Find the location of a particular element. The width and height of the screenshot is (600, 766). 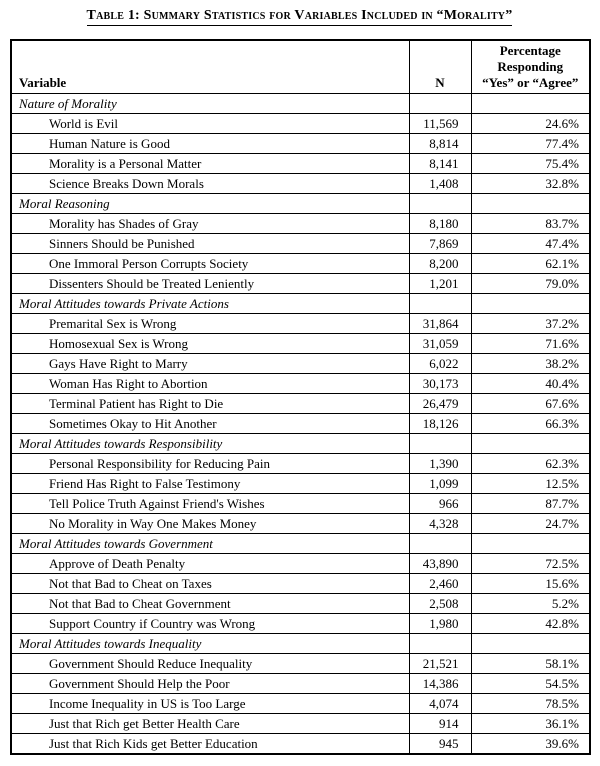

n-value: 8,141 is located at coordinates (440, 163).